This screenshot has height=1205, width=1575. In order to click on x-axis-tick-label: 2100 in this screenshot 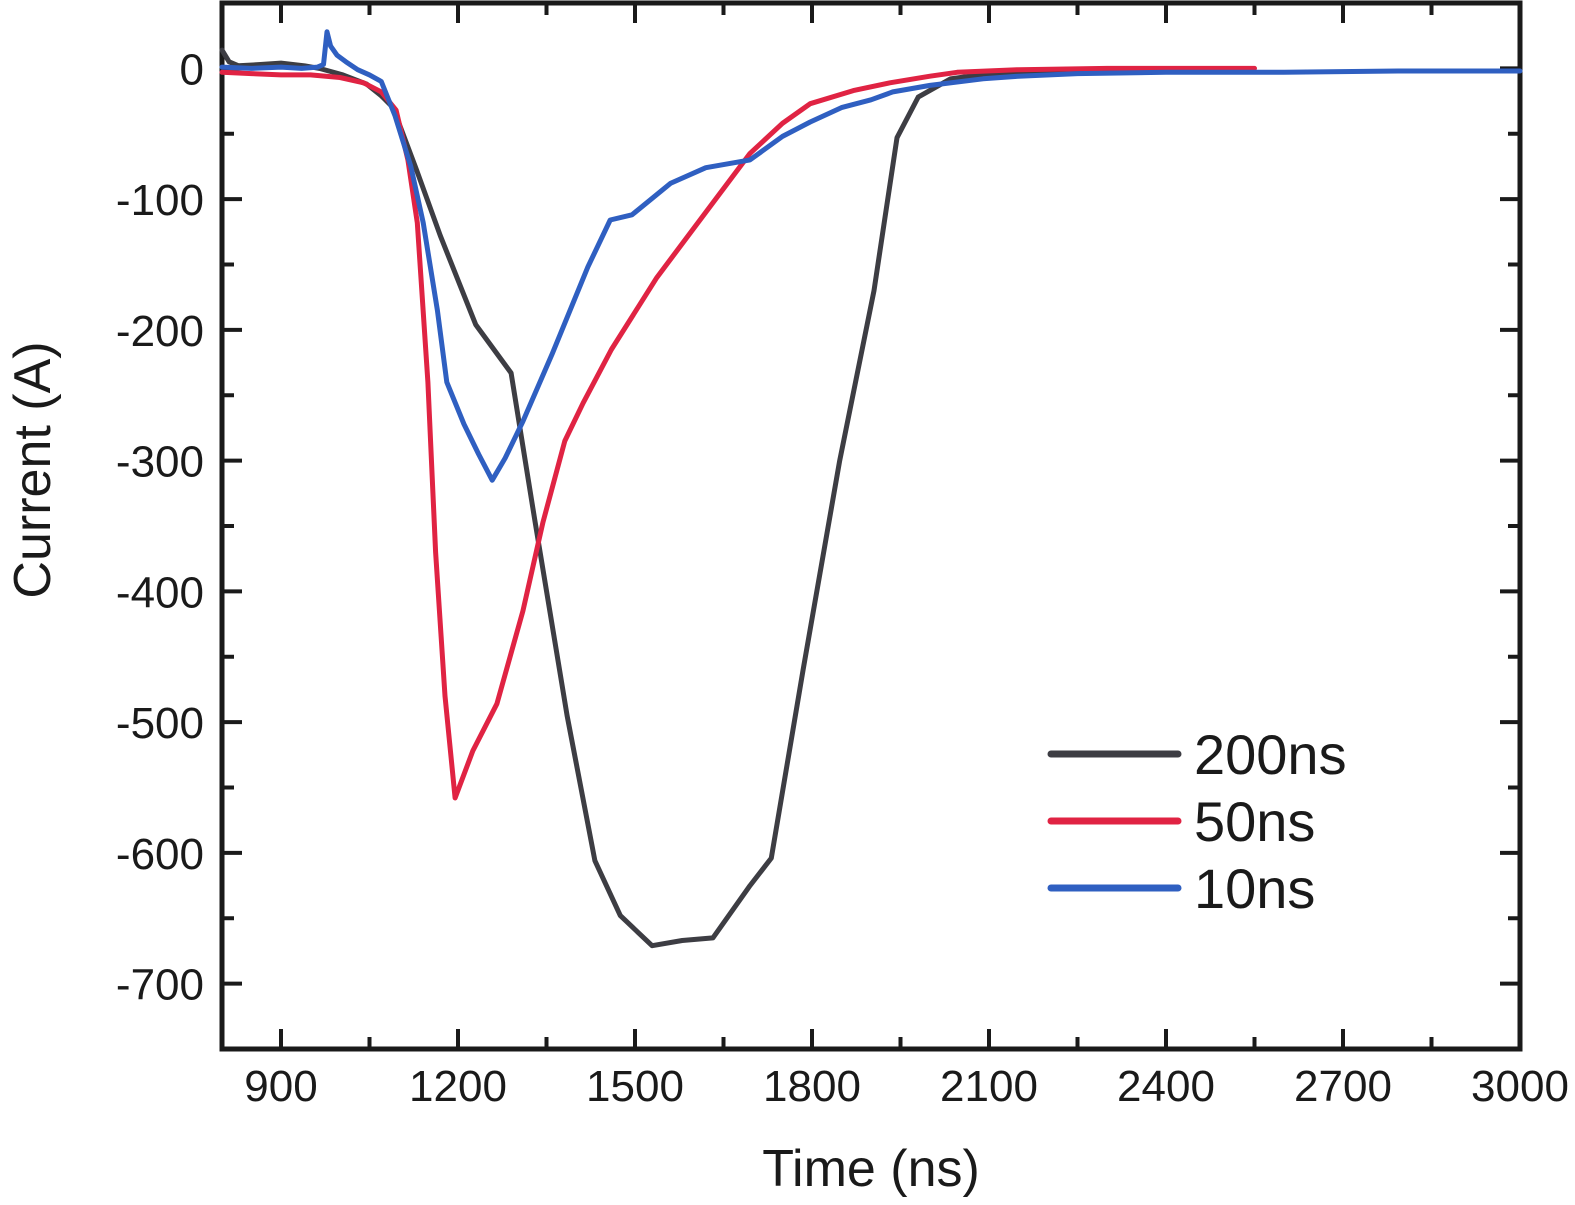, I will do `click(989, 1086)`.